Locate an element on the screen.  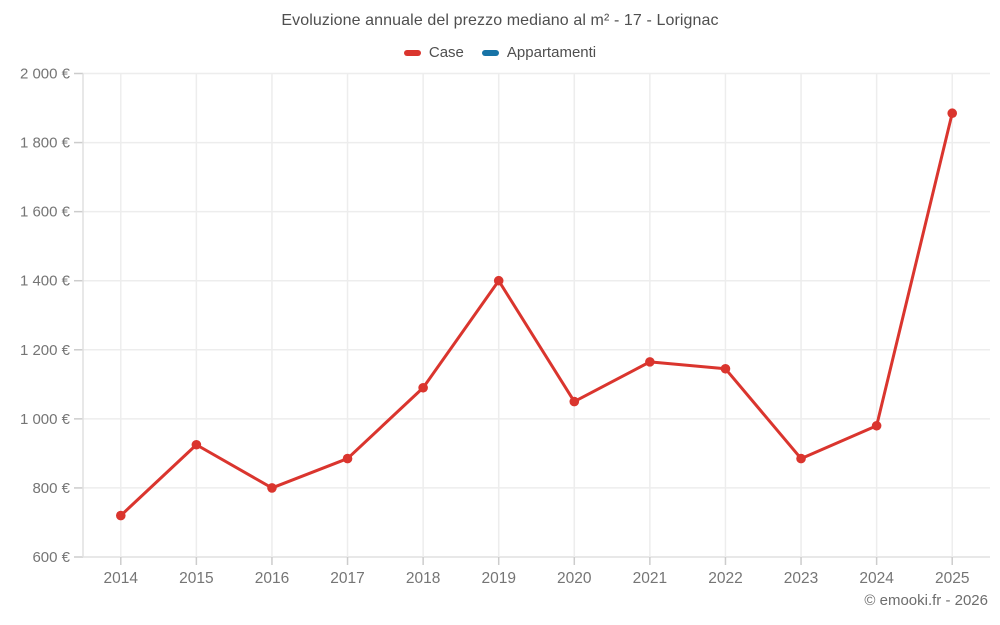
y-axis-tick-label: 1 000 € is located at coordinates (45, 419).